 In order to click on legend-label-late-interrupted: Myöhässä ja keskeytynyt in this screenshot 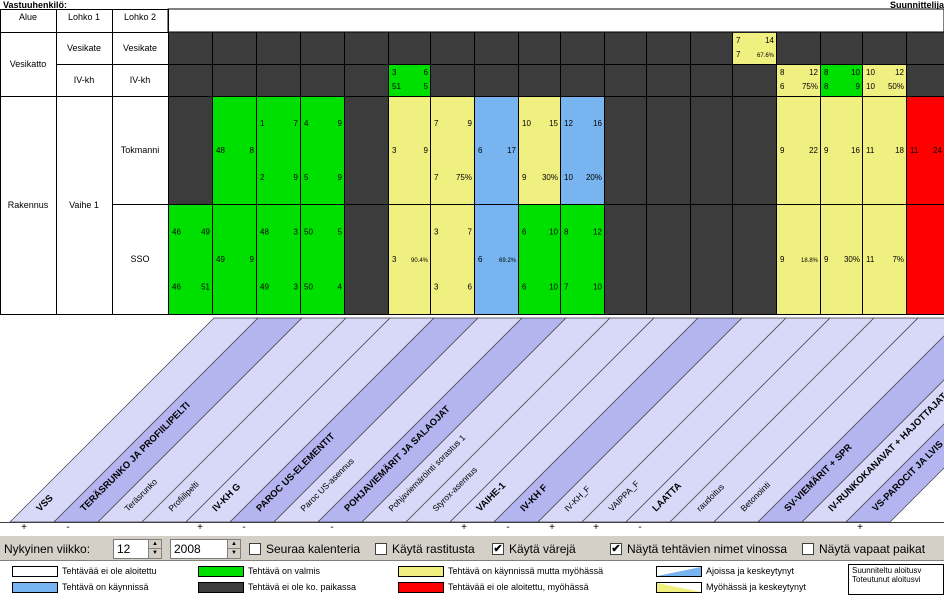, I will do `click(756, 587)`.